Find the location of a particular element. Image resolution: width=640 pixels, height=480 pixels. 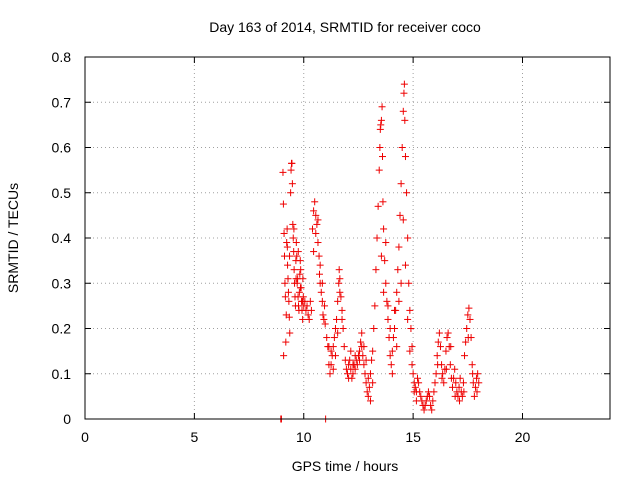

y-tick-label: 0 is located at coordinates (67, 419).